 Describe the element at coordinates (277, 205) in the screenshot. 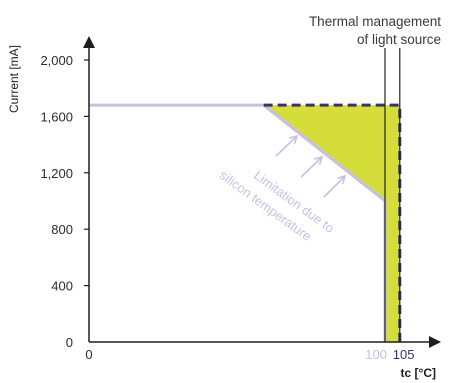

I see `silicon-annotation: Limitation due to silicon temperature` at that location.